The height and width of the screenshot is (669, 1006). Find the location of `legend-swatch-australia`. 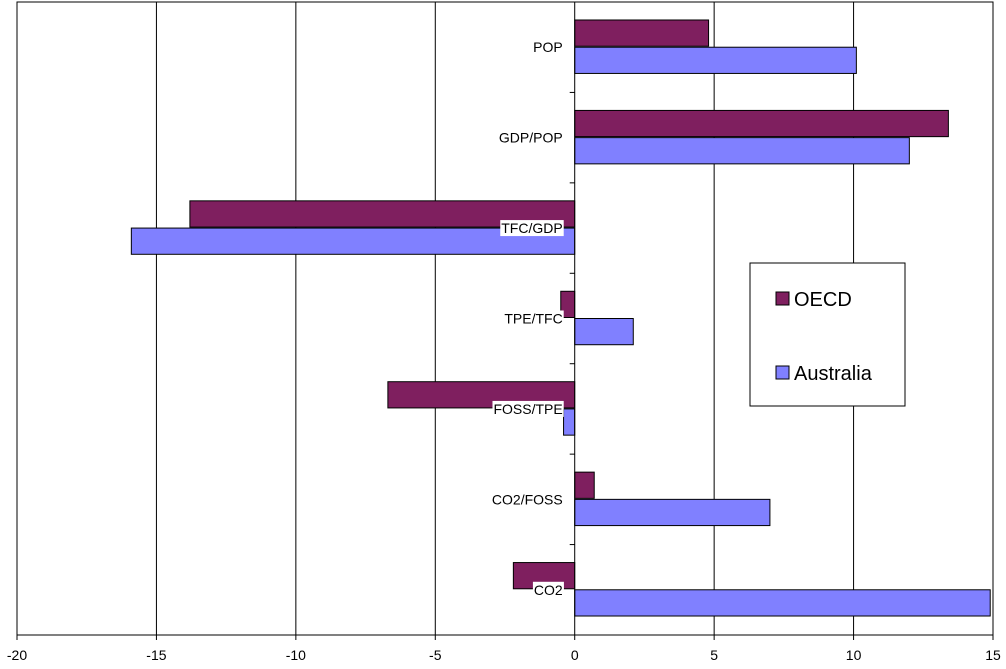

legend-swatch-australia is located at coordinates (782, 372).